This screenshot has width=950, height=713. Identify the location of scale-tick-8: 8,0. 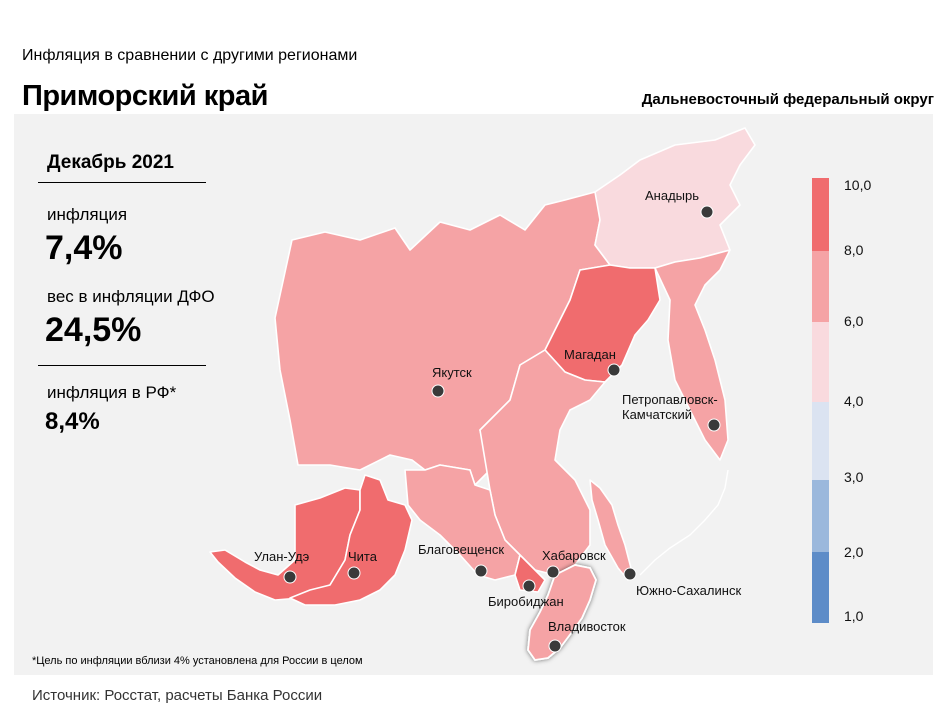
(854, 250).